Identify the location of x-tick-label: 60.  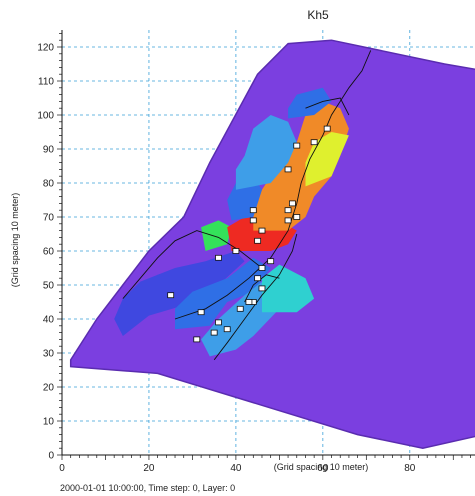
(323, 468).